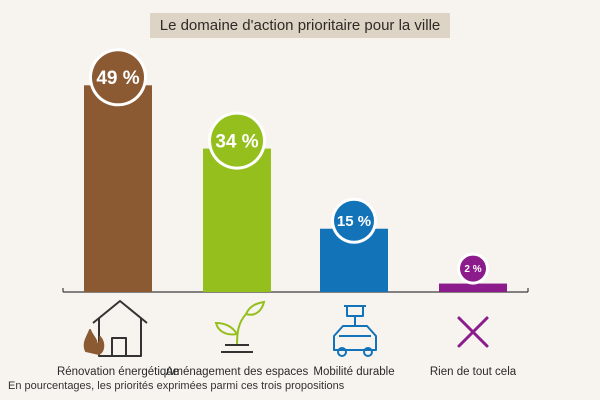 This screenshot has width=600, height=400. I want to click on category-label: Aménagement des espaces, so click(237, 372).